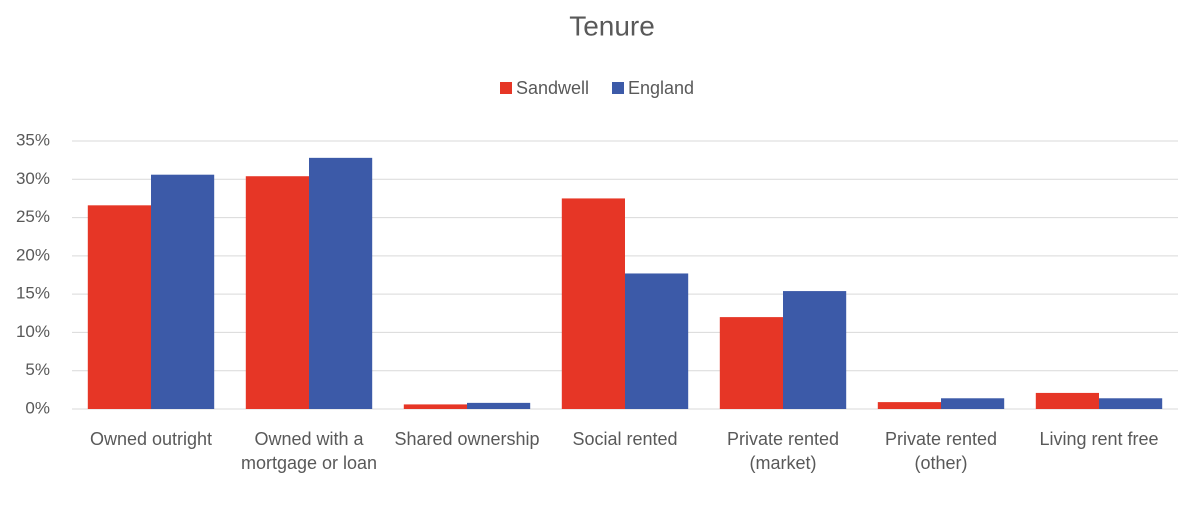 Image resolution: width=1178 pixels, height=511 pixels. What do you see at coordinates (33, 216) in the screenshot?
I see `y-tick-label: 25%` at bounding box center [33, 216].